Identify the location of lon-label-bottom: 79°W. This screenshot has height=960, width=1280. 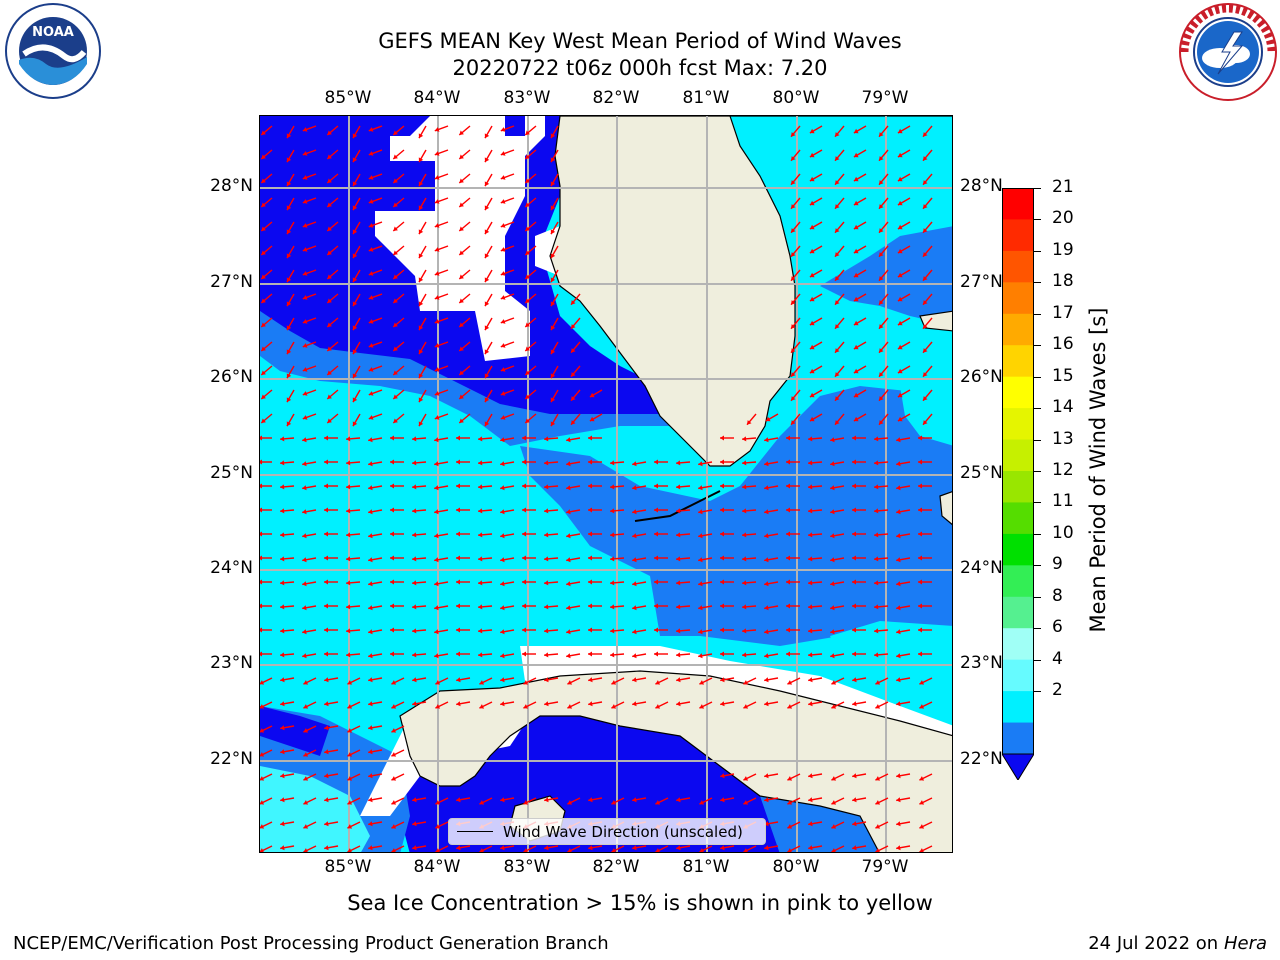
(885, 867).